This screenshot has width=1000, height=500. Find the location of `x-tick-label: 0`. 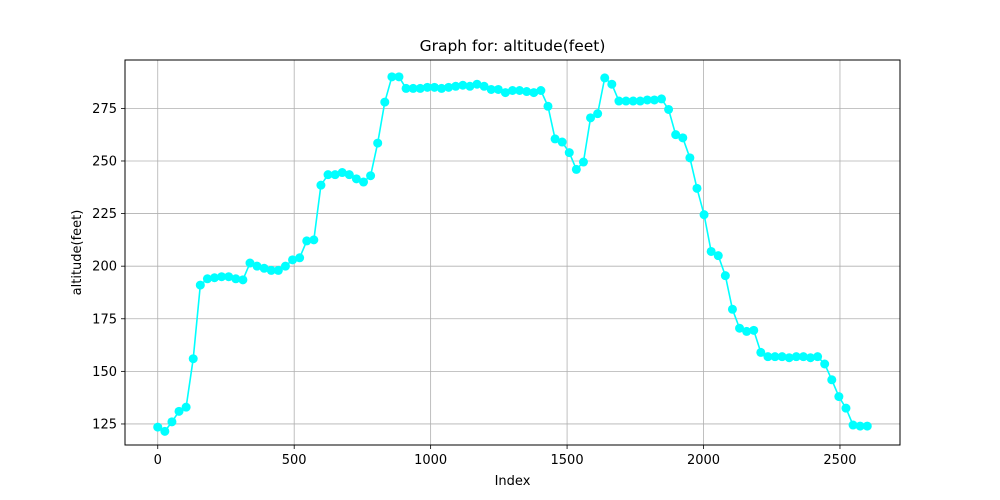

x-tick-label: 0 is located at coordinates (158, 460).